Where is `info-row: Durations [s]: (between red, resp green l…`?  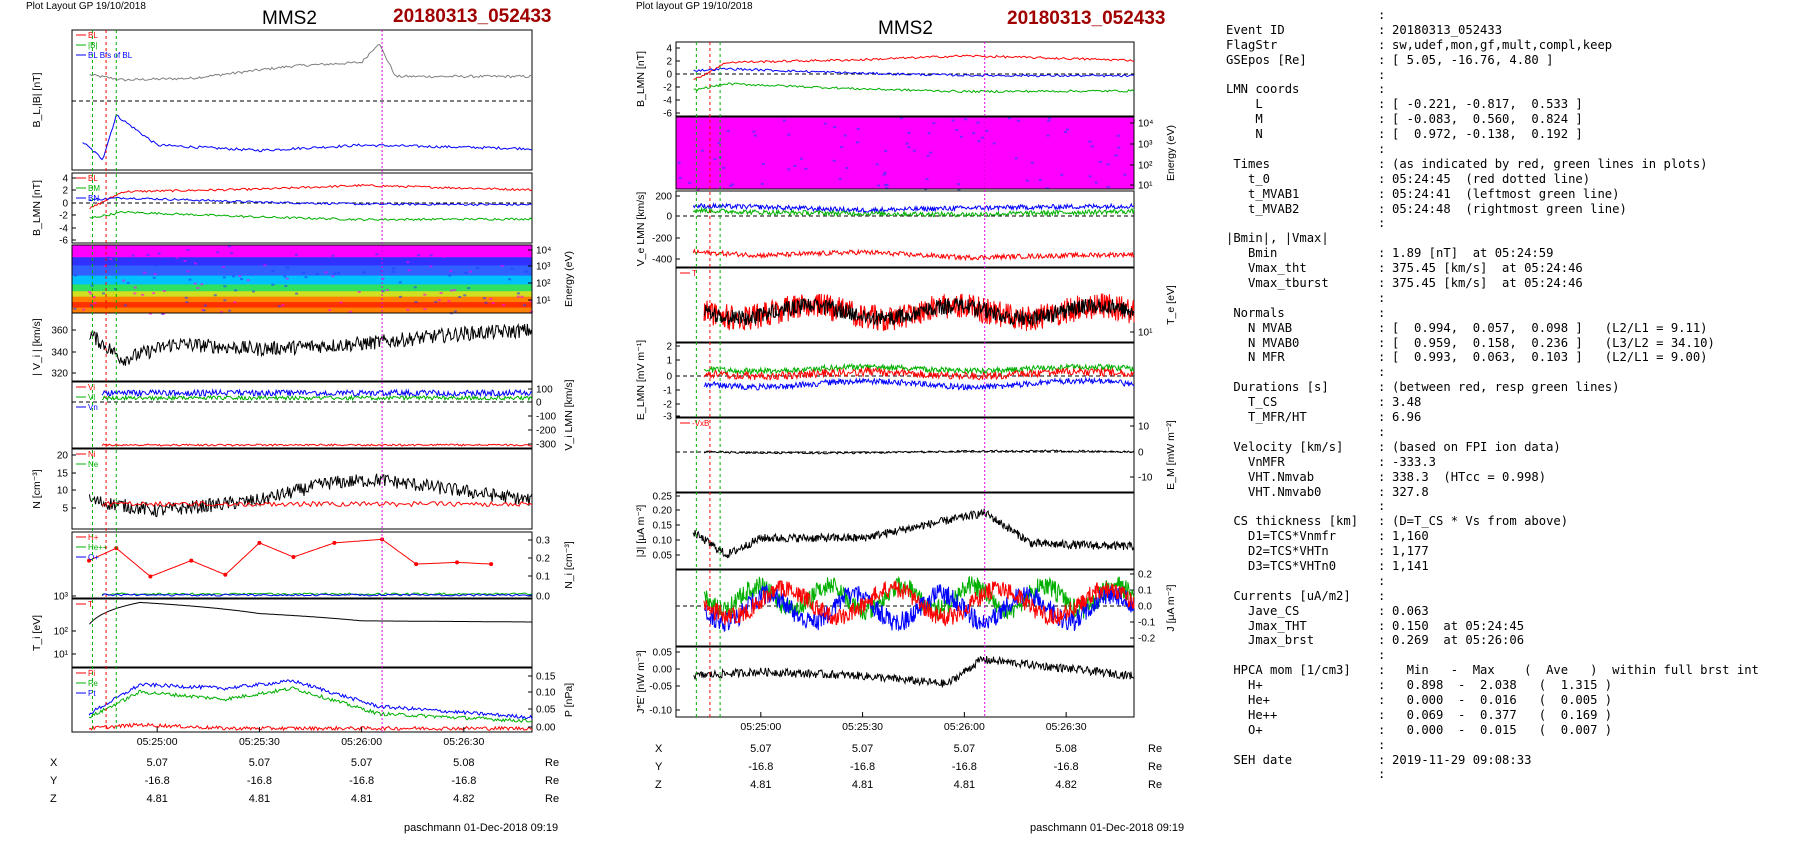
info-row: Durations [s]: (between red, resp green l… is located at coordinates (1511, 387).